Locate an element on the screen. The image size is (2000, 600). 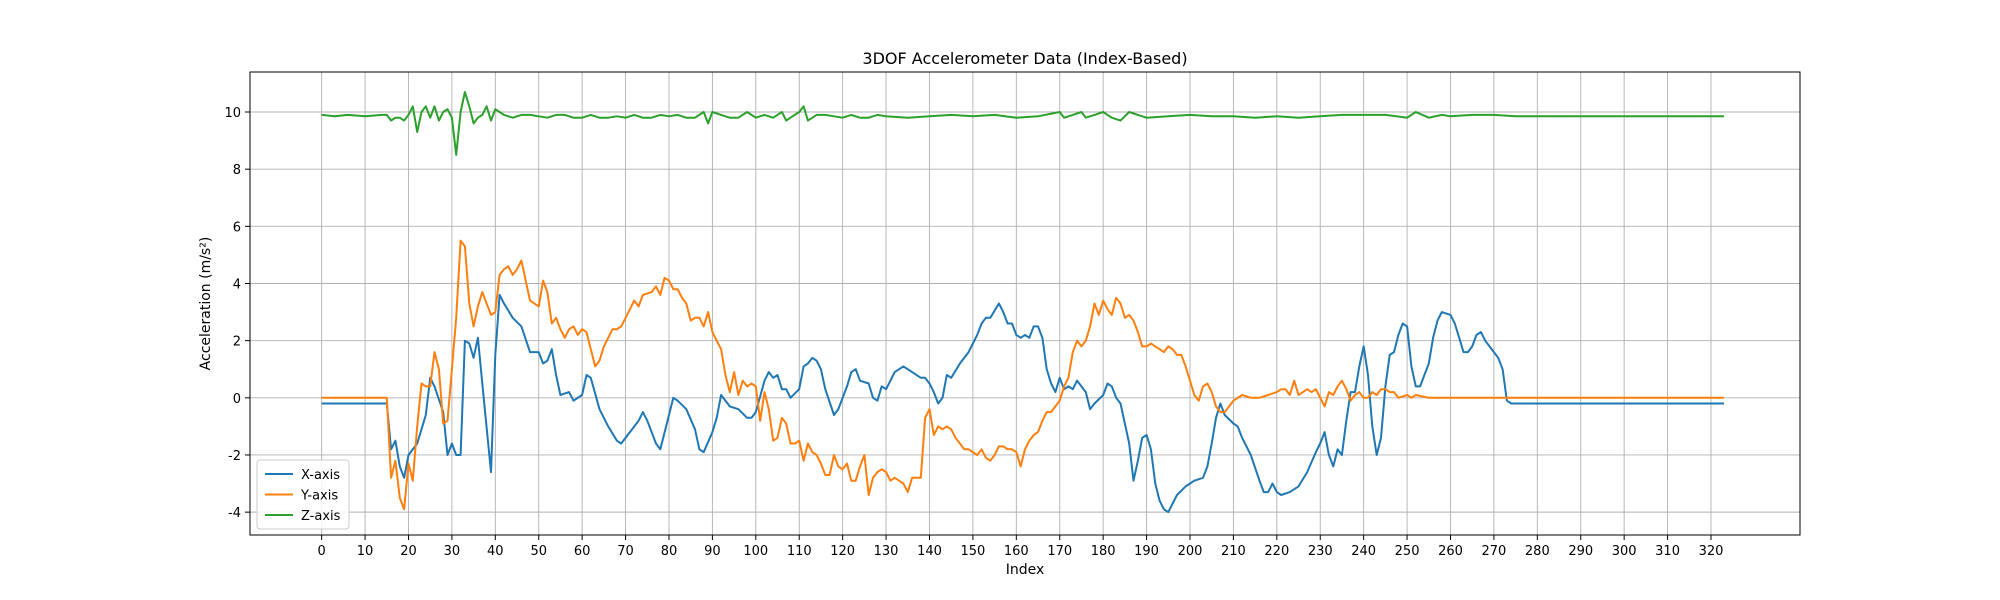
x-tick-label: 270 is located at coordinates (1493, 551).